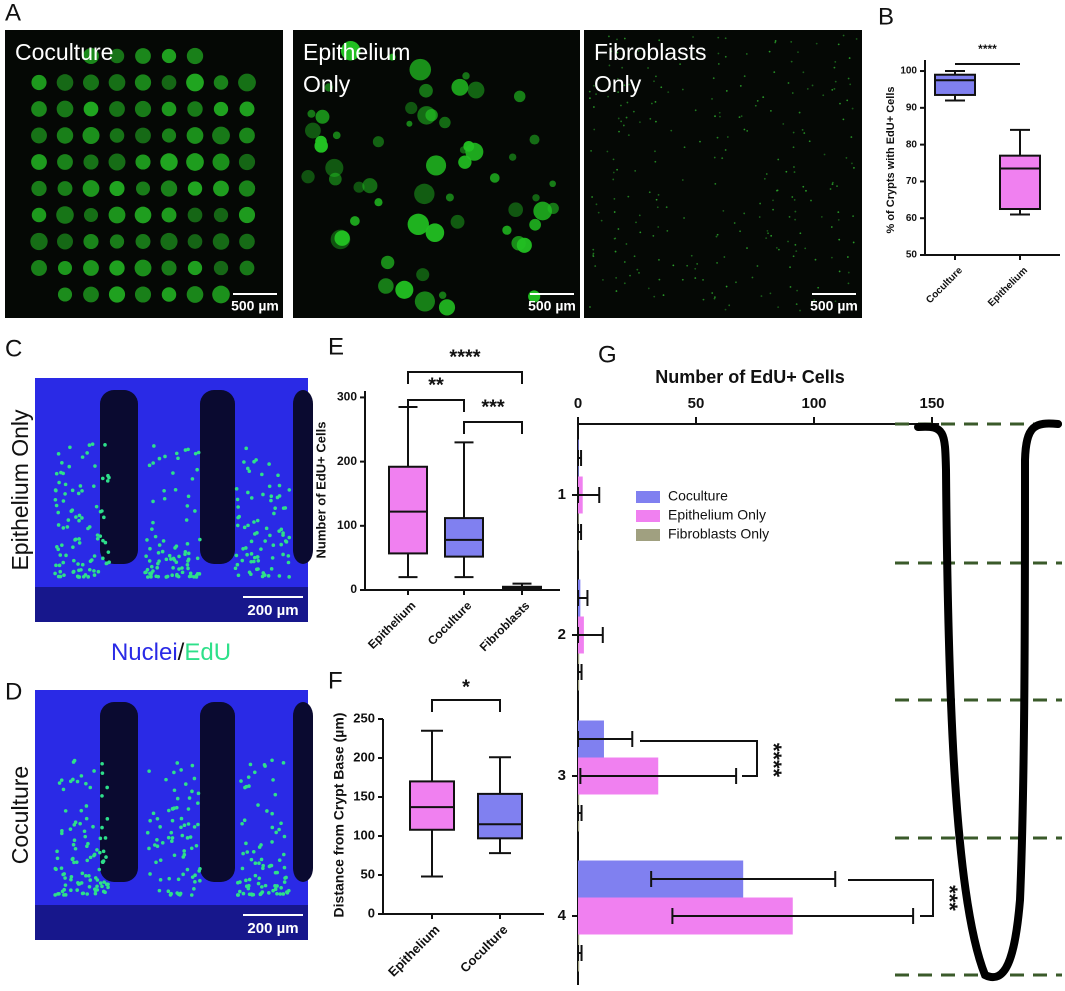 The image size is (1065, 991). Describe the element at coordinates (13, 348) in the screenshot. I see `panel-letter: C` at that location.